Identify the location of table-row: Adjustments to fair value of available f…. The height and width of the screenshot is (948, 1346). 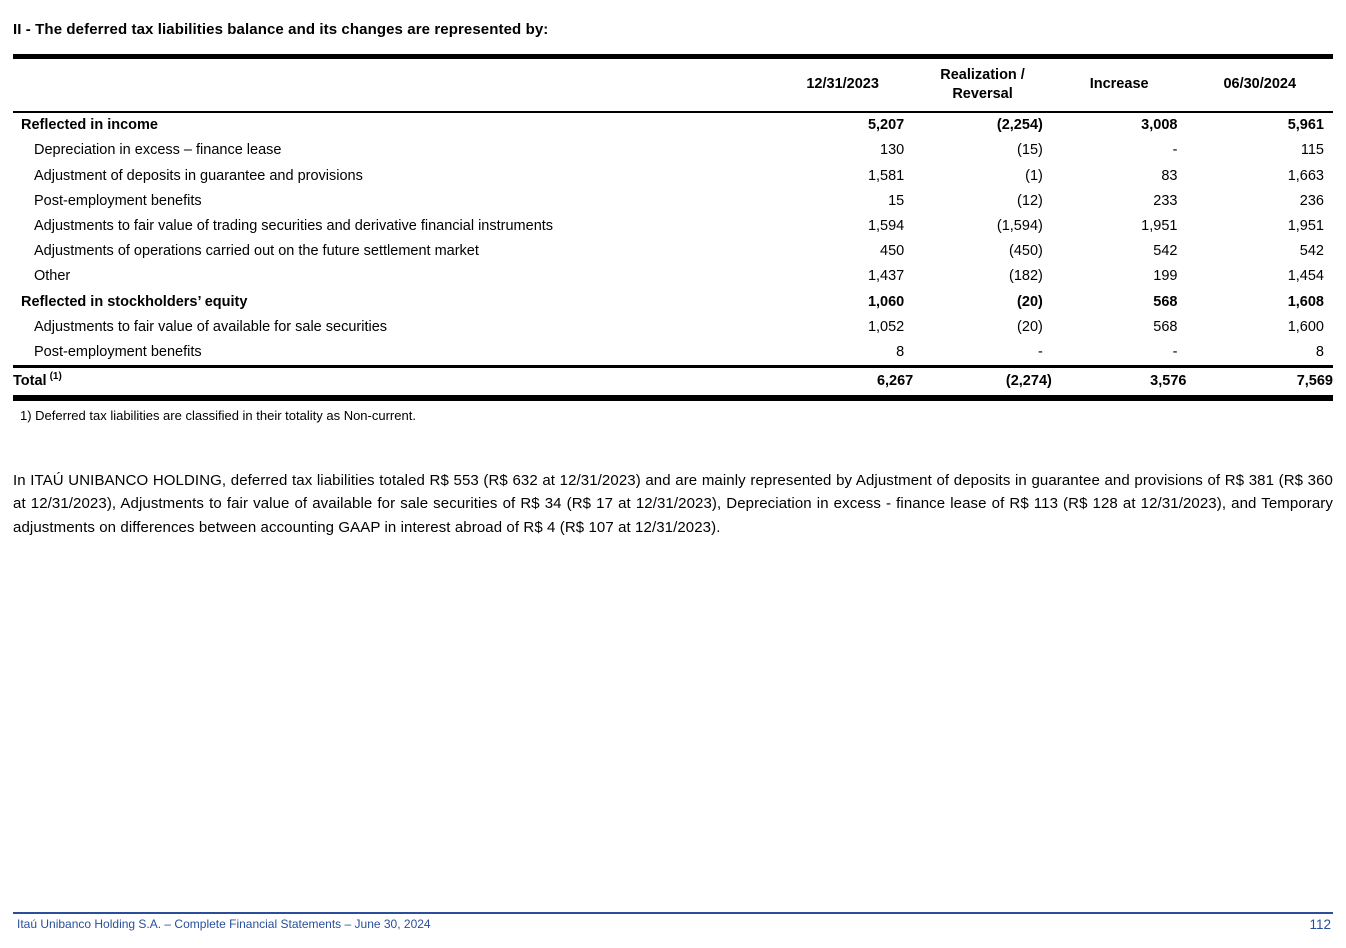
(673, 326).